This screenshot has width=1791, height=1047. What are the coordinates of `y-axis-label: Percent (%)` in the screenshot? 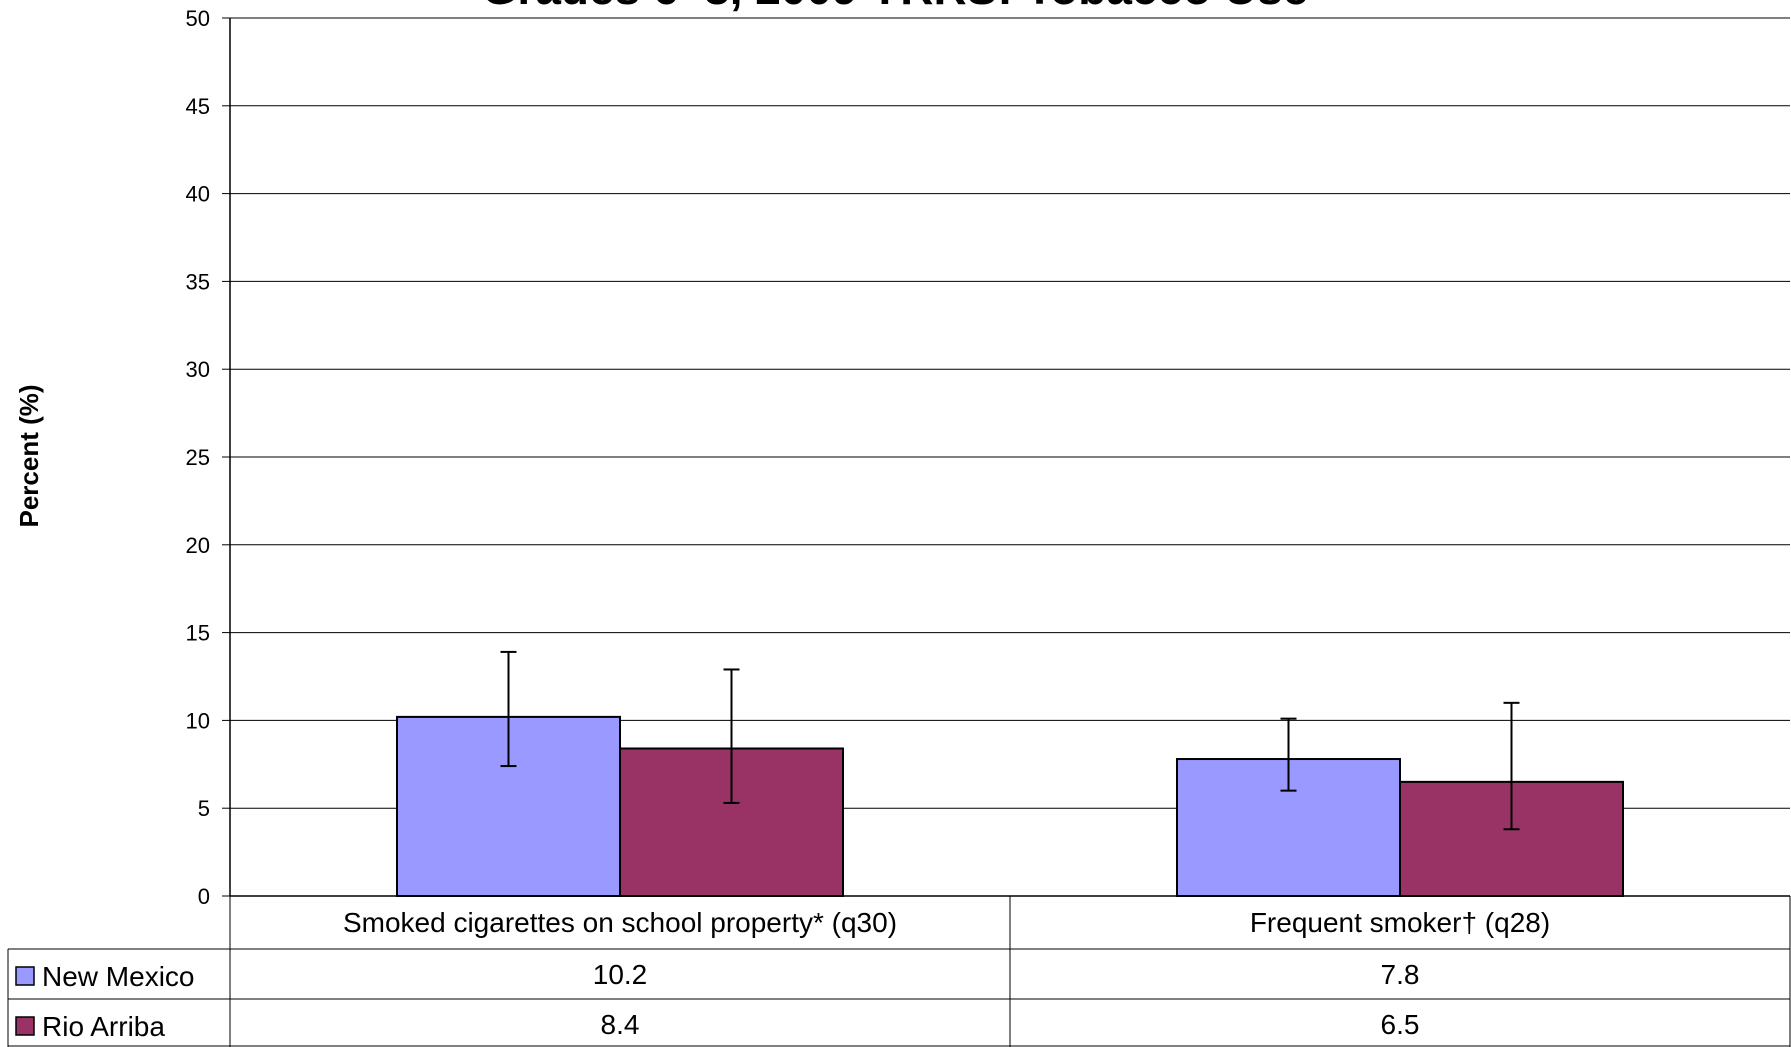 It's located at (29, 455).